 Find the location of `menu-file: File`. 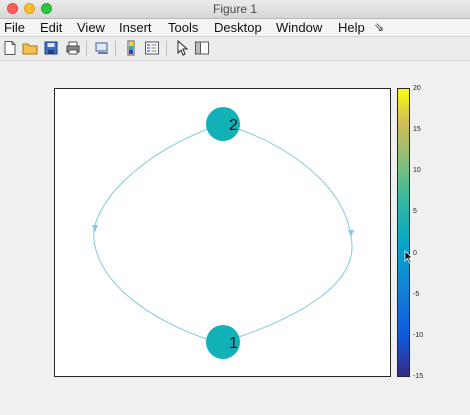

menu-file: File is located at coordinates (14, 27).